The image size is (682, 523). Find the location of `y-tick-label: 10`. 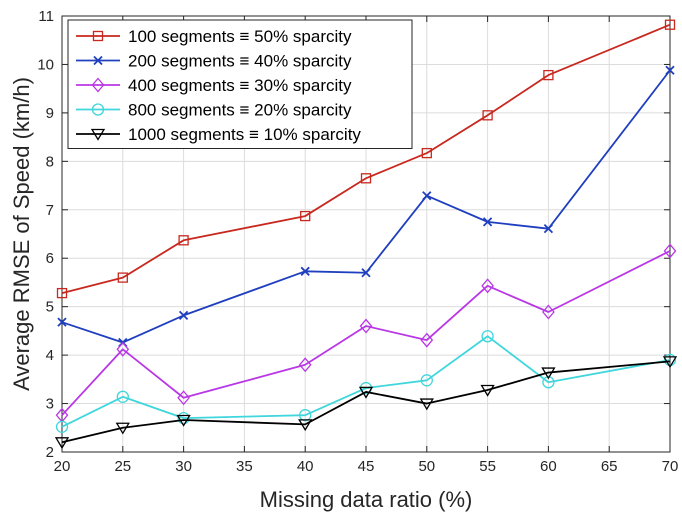

y-tick-label: 10 is located at coordinates (45, 64).